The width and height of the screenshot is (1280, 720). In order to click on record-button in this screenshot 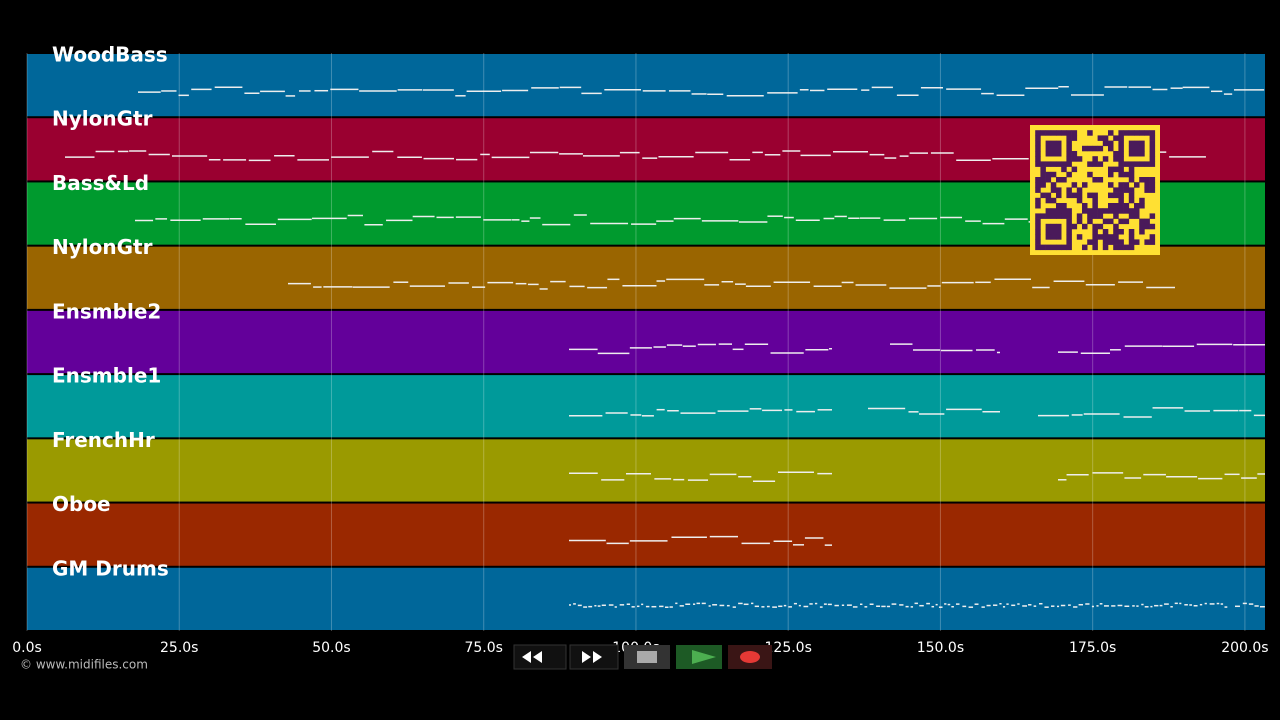, I will do `click(750, 657)`.